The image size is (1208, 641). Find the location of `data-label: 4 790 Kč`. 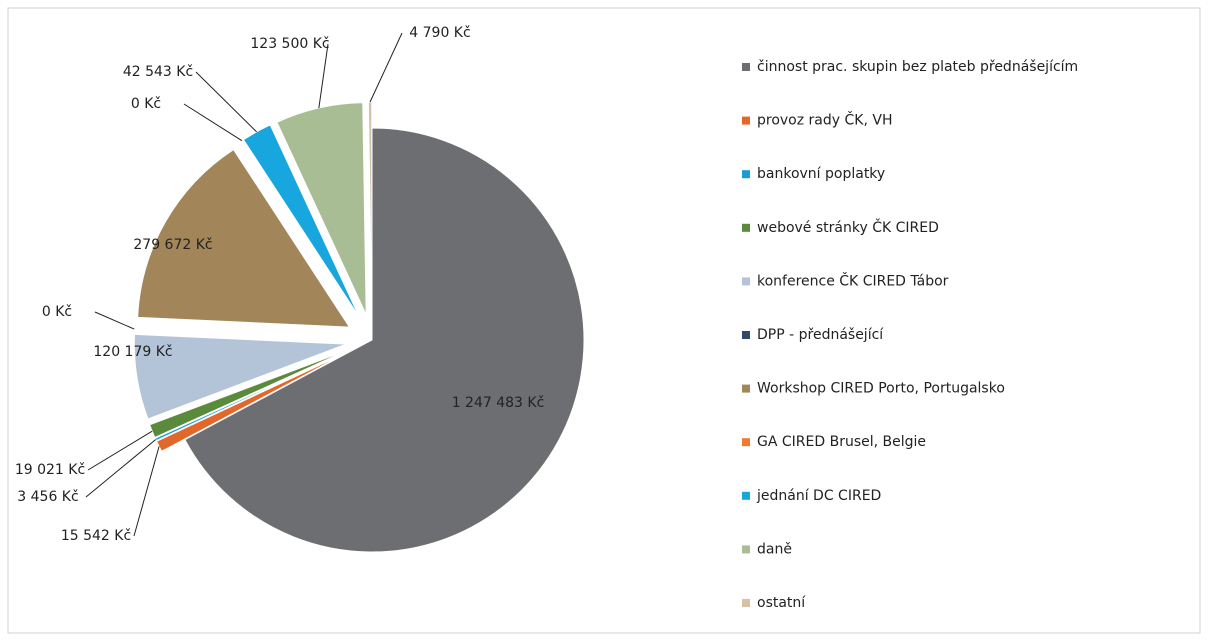

data-label: 4 790 Kč is located at coordinates (439, 33).